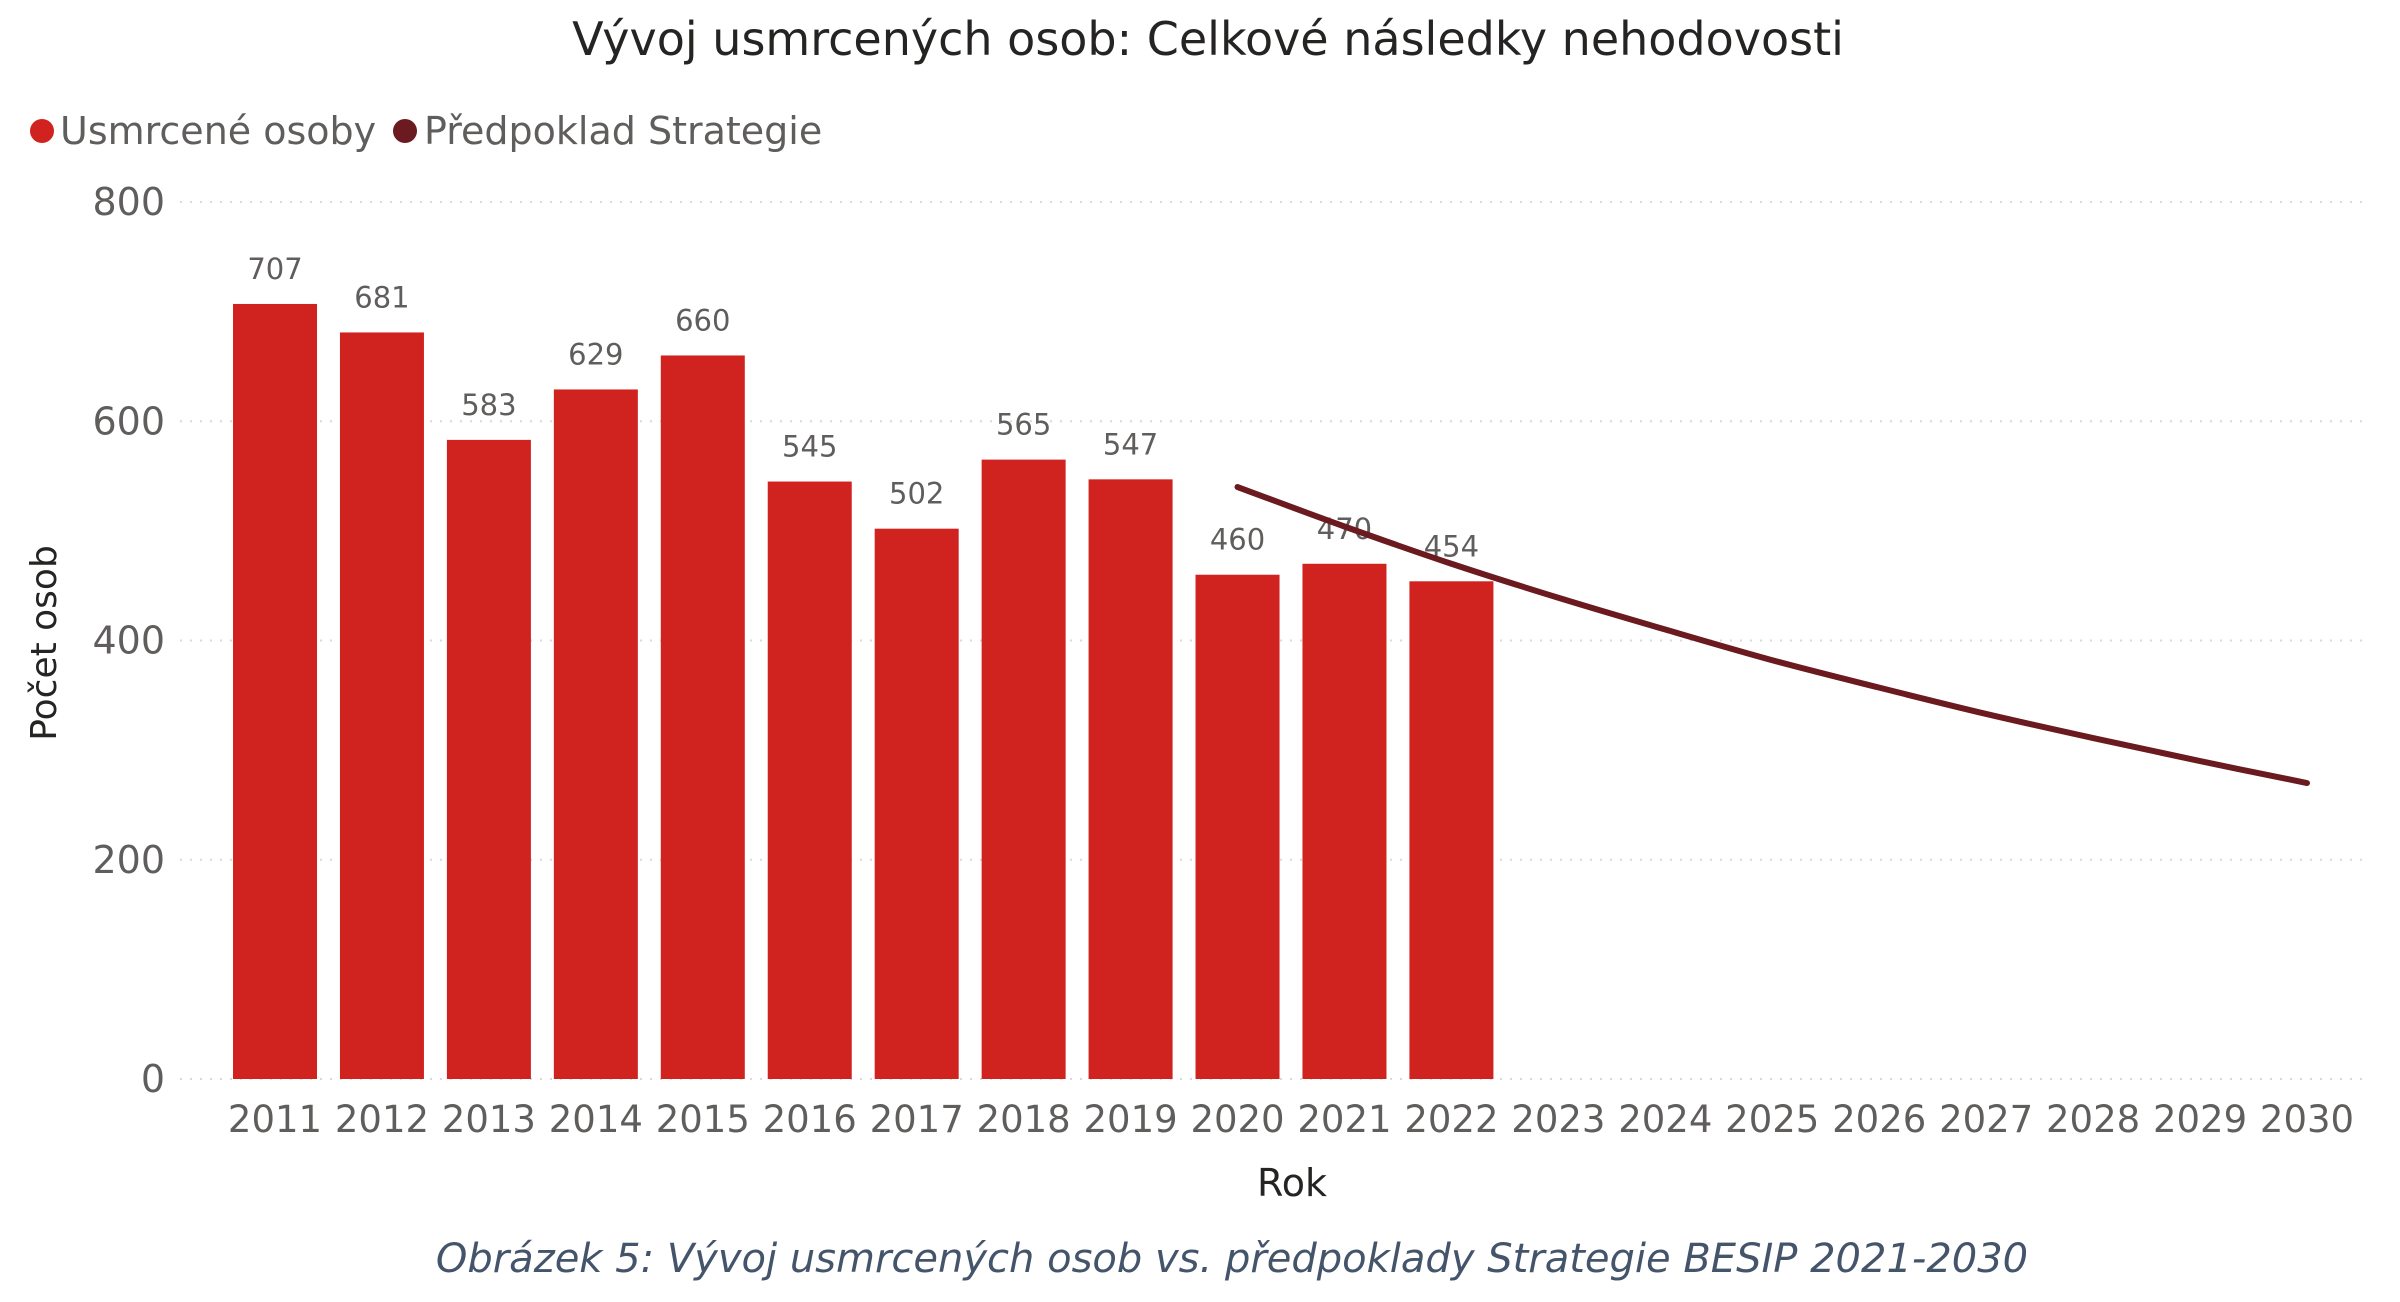  What do you see at coordinates (1130, 1119) in the screenshot?
I see `x-tick-label: 2019` at bounding box center [1130, 1119].